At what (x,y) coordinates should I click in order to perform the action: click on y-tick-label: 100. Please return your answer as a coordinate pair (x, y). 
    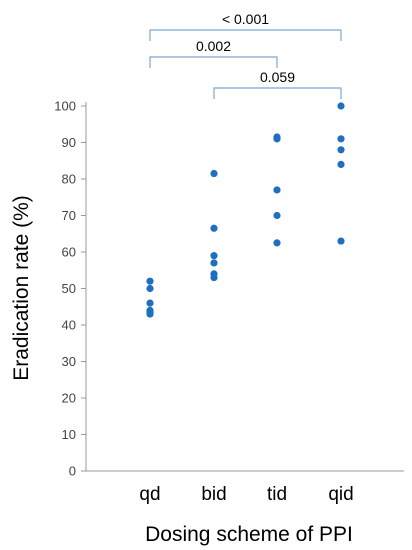
    Looking at the image, I should click on (65, 106).